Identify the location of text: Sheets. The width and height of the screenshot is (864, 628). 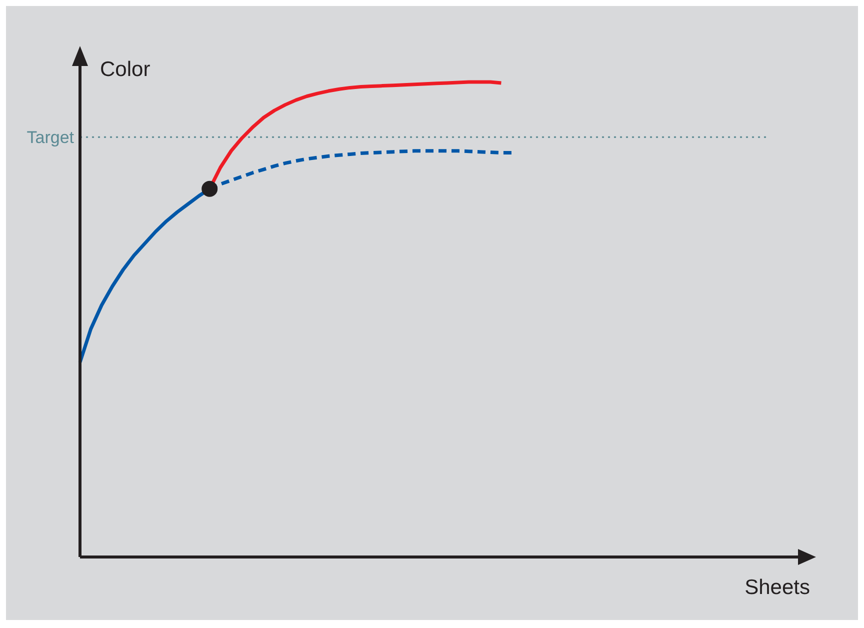
(777, 587).